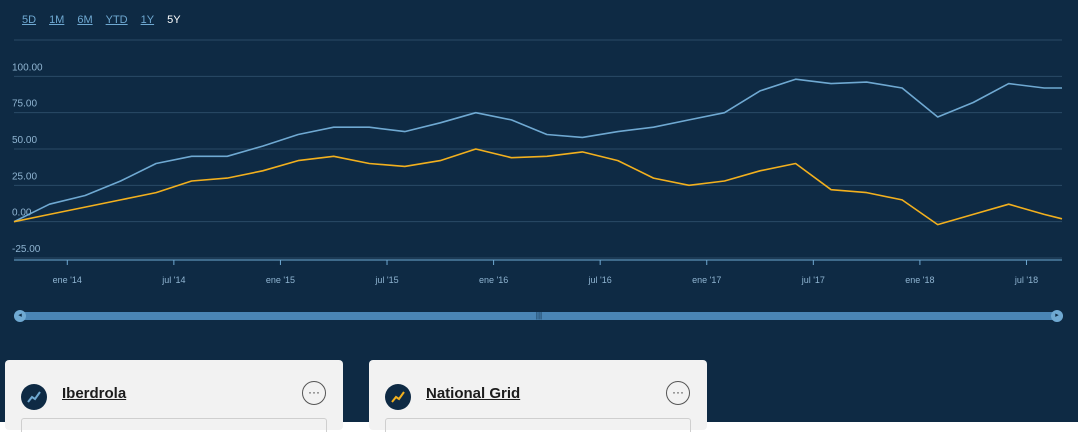 This screenshot has height=432, width=1078. What do you see at coordinates (27, 67) in the screenshot?
I see `y-tick-label: 100.00` at bounding box center [27, 67].